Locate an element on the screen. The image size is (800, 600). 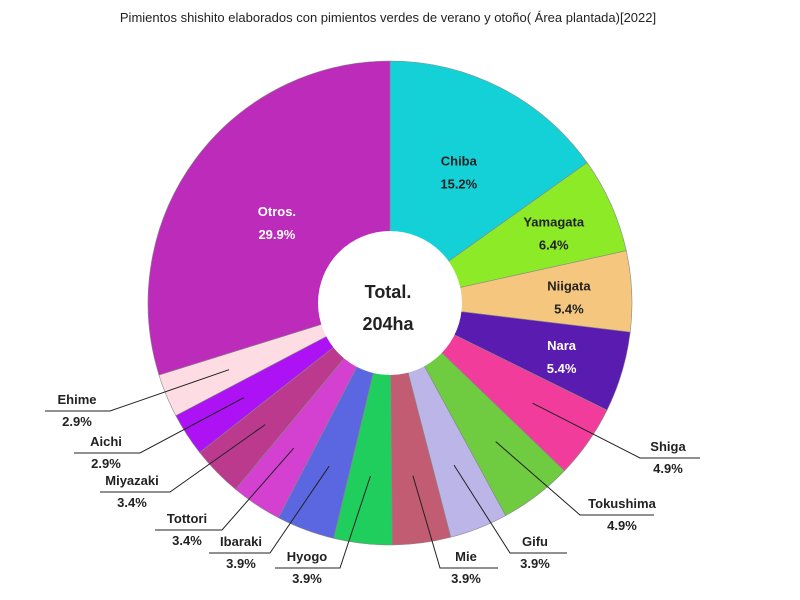
leader-line-miyazaki is located at coordinates (183, 458).